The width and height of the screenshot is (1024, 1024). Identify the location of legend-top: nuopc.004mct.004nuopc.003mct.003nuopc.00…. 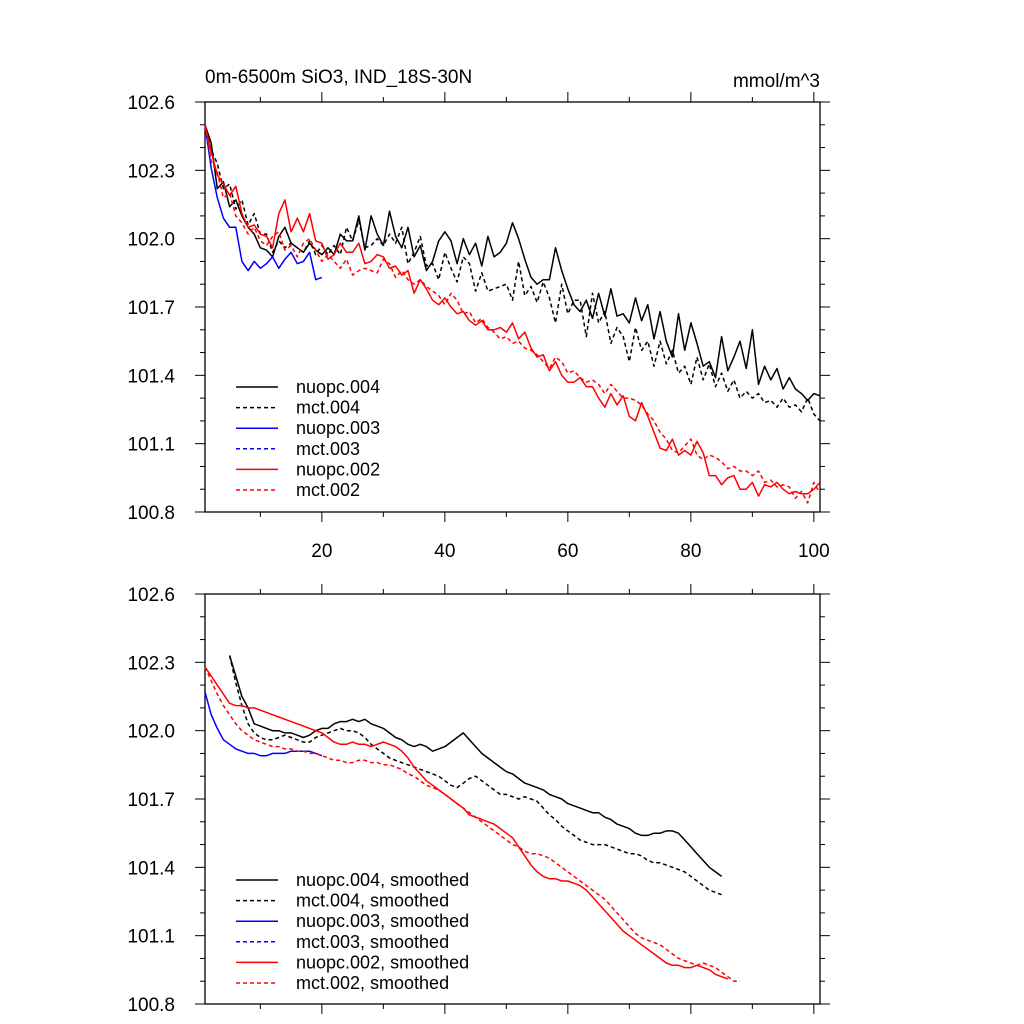
(308, 438).